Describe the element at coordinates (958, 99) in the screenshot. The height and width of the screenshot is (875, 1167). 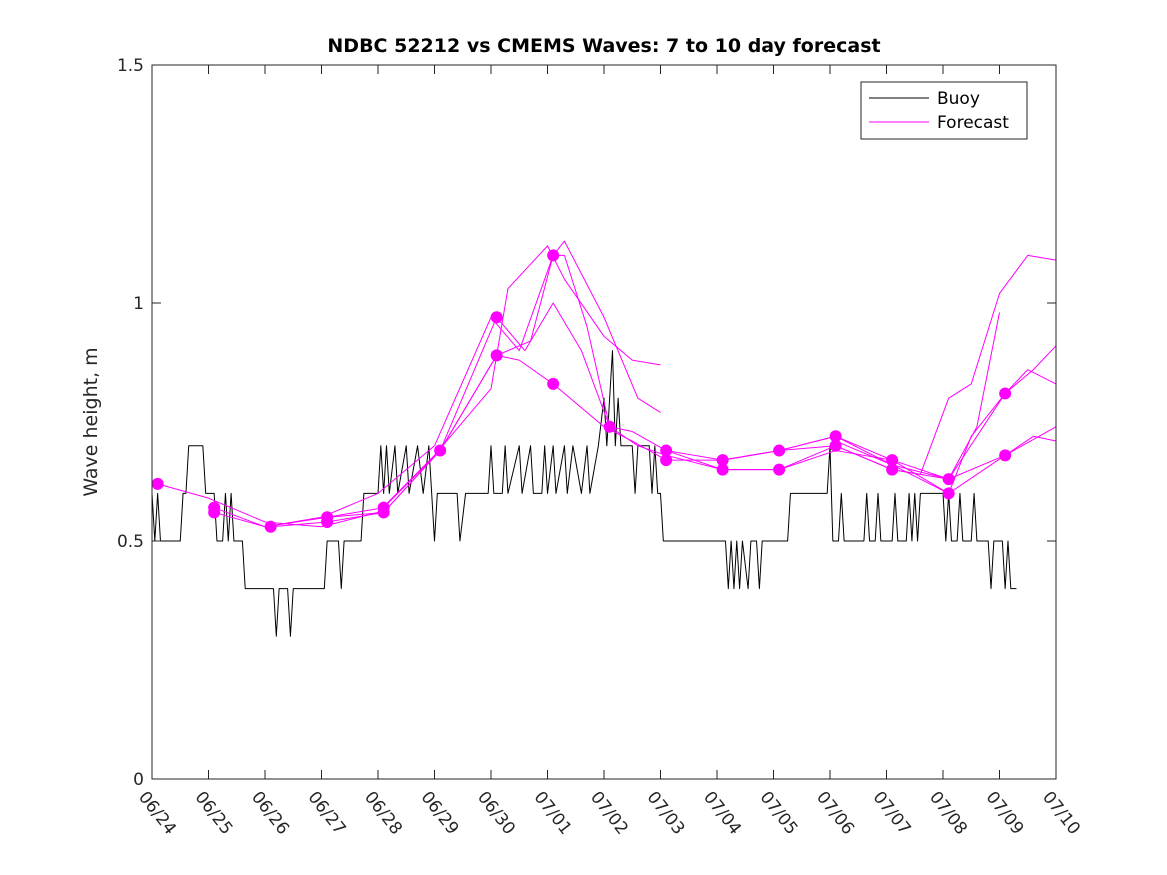
I see `legend-buoy-label: Buoy` at that location.